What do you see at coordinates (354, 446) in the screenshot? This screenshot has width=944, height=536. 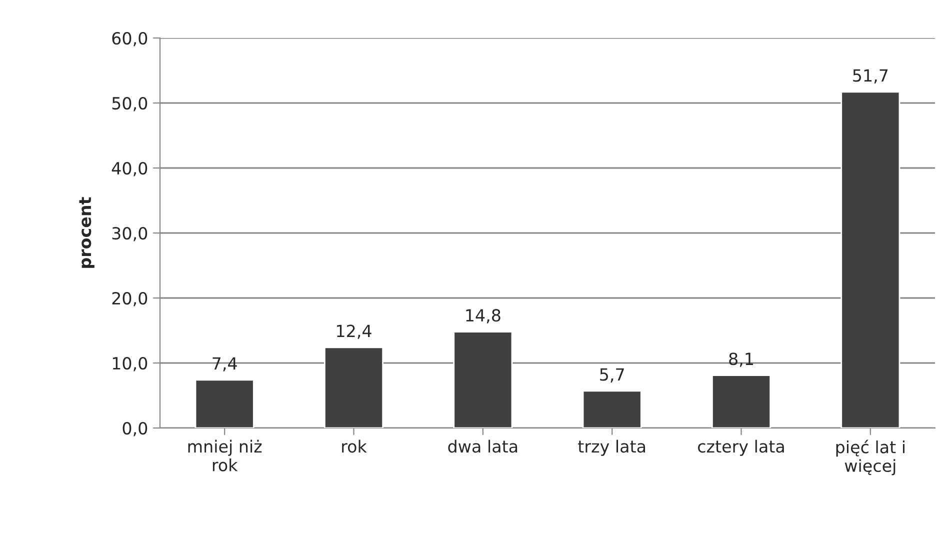 I see `x-tick-label: rok` at bounding box center [354, 446].